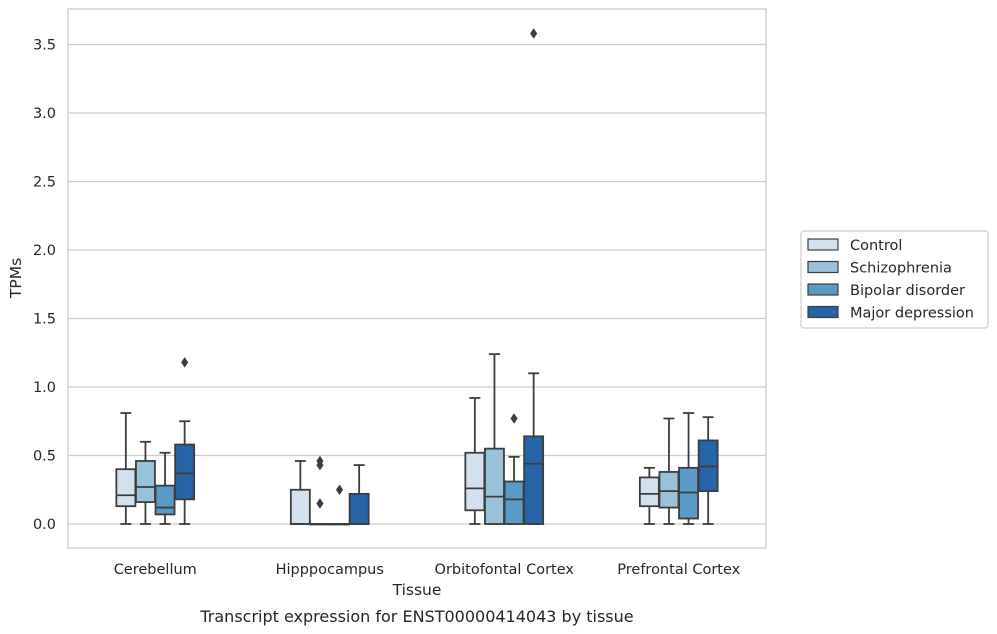  What do you see at coordinates (44, 46) in the screenshot?
I see `y-tick-label: 3.5` at bounding box center [44, 46].